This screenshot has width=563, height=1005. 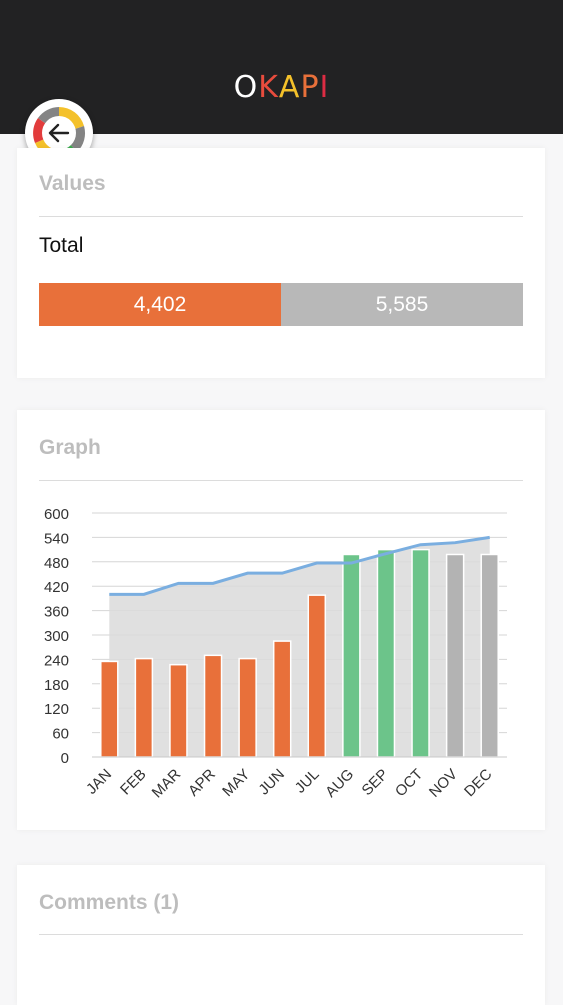 I want to click on logo-letter: P, so click(x=310, y=87).